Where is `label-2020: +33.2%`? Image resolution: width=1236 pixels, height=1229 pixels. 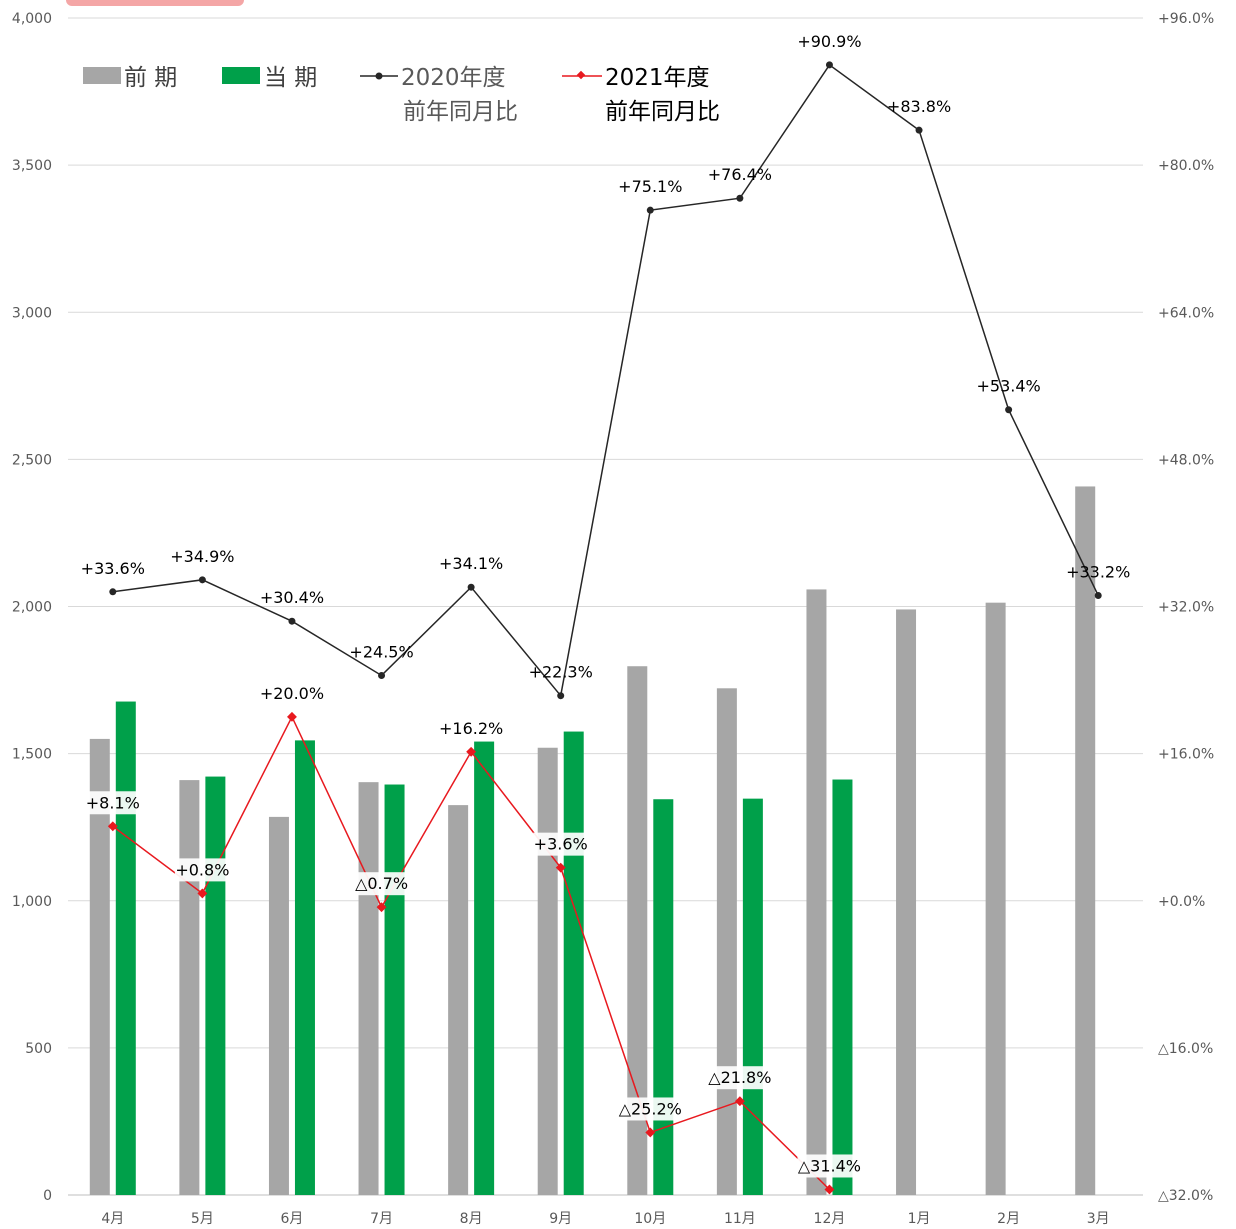
label-2020: +33.2% is located at coordinates (1098, 571).